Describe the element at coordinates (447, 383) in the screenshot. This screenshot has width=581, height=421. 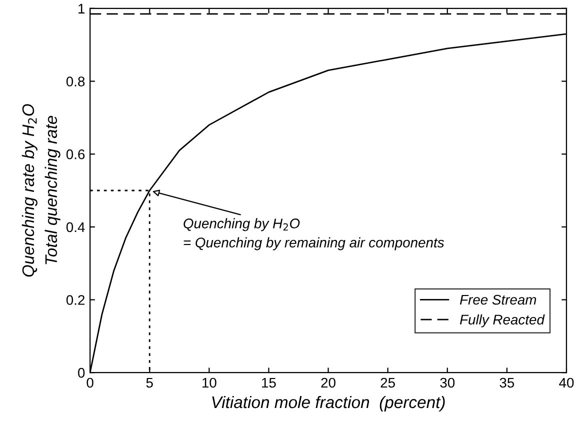
I see `x-tick-label: 30` at that location.